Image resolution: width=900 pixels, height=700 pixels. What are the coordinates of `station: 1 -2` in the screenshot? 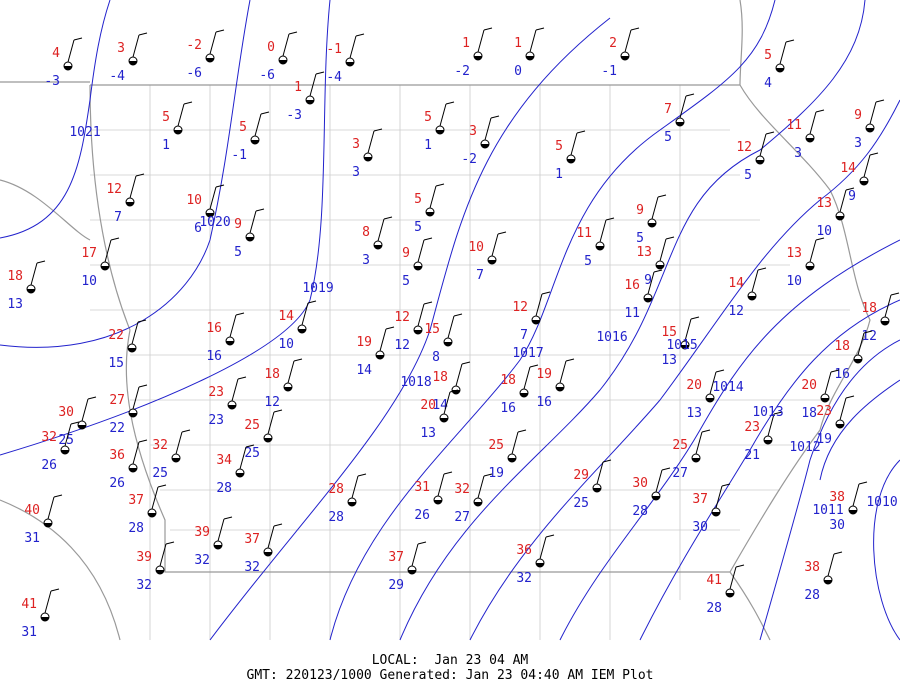 It's located at (473, 53).